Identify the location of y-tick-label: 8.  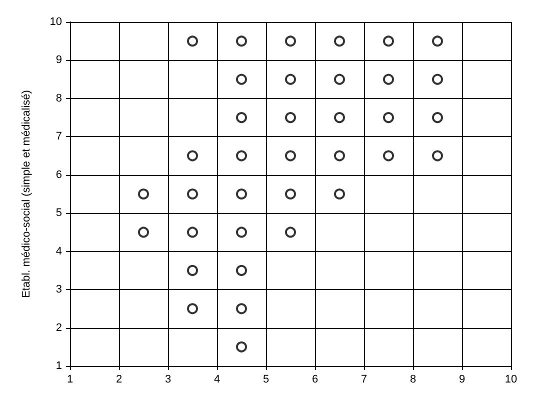
(59, 98).